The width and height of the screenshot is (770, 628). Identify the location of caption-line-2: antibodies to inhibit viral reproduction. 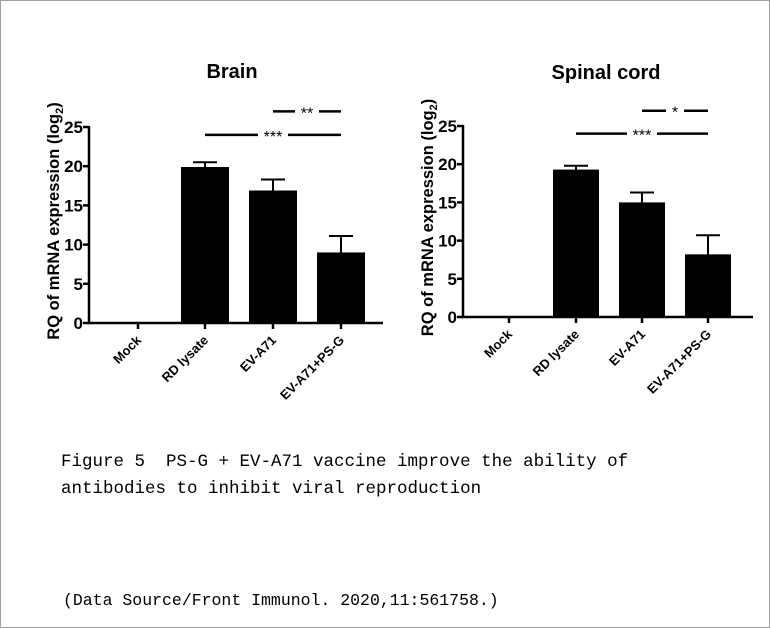
(271, 489).